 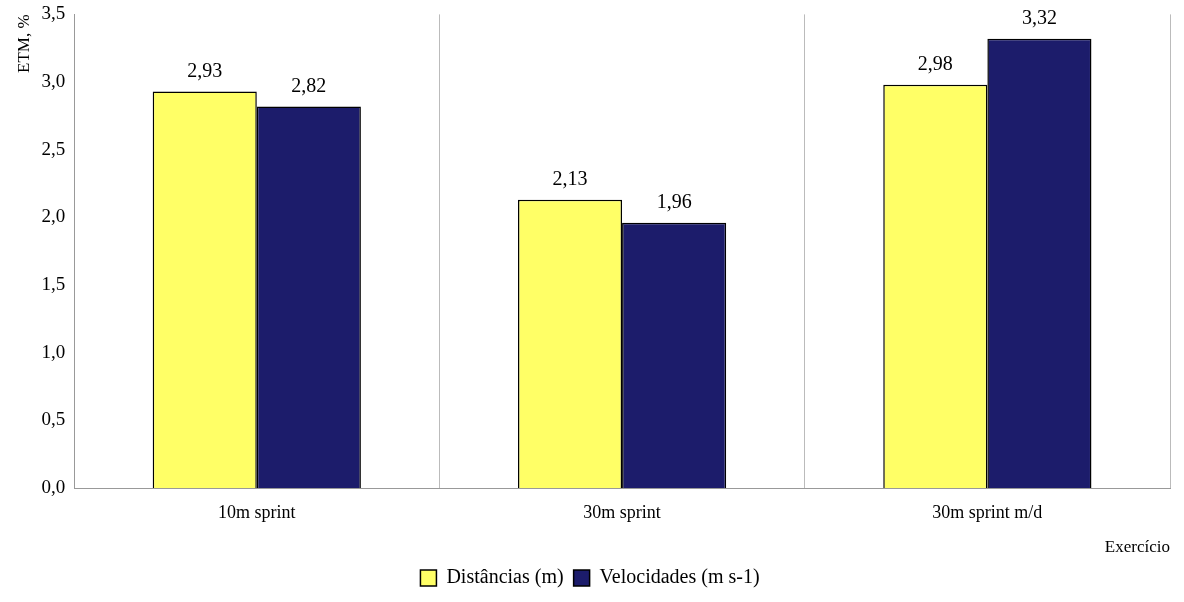 What do you see at coordinates (53, 284) in the screenshot?
I see `y-tick-label: 1,5` at bounding box center [53, 284].